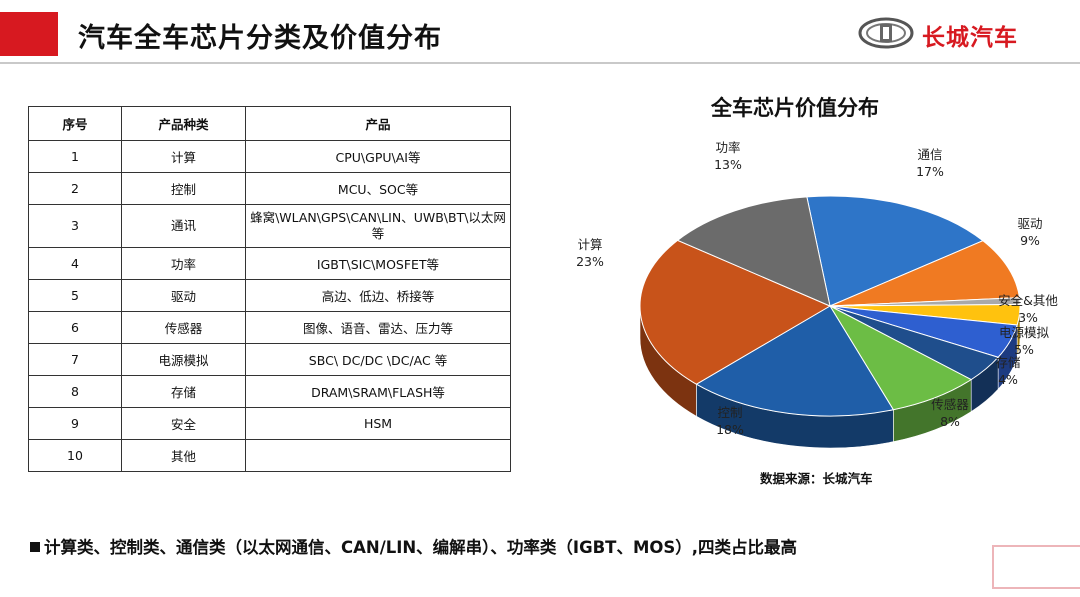 Image resolution: width=1080 pixels, height=597 pixels. I want to click on page-title: 汽车全车芯片分类及价值分布, so click(260, 38).